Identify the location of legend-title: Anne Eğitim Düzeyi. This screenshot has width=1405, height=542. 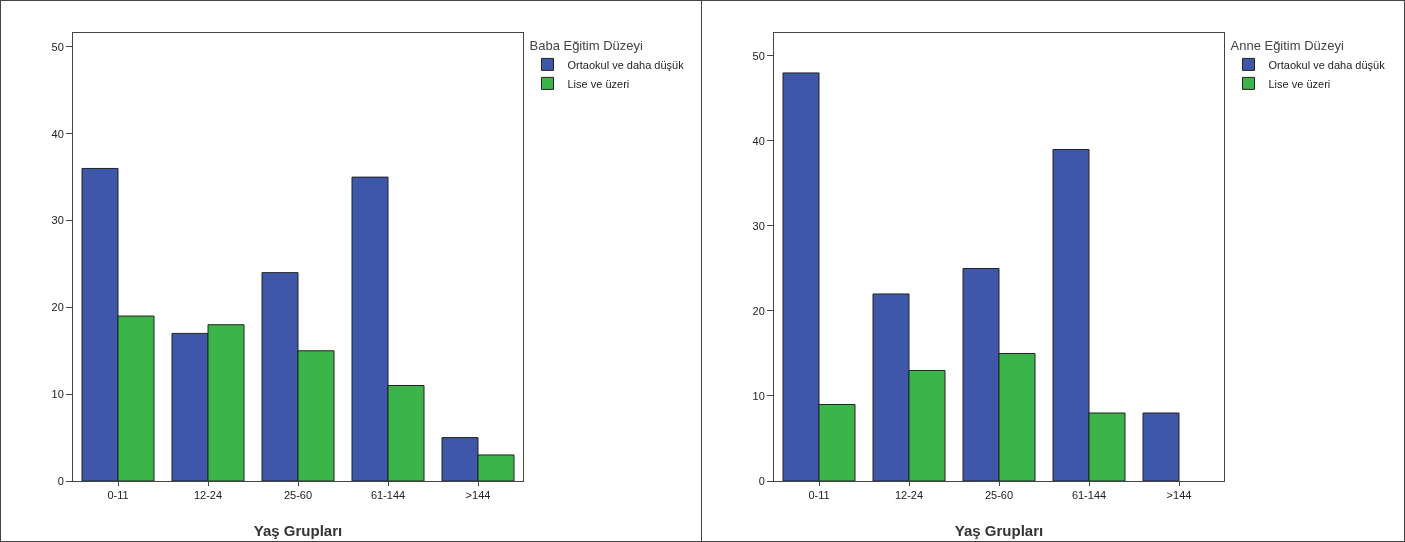
(1287, 45).